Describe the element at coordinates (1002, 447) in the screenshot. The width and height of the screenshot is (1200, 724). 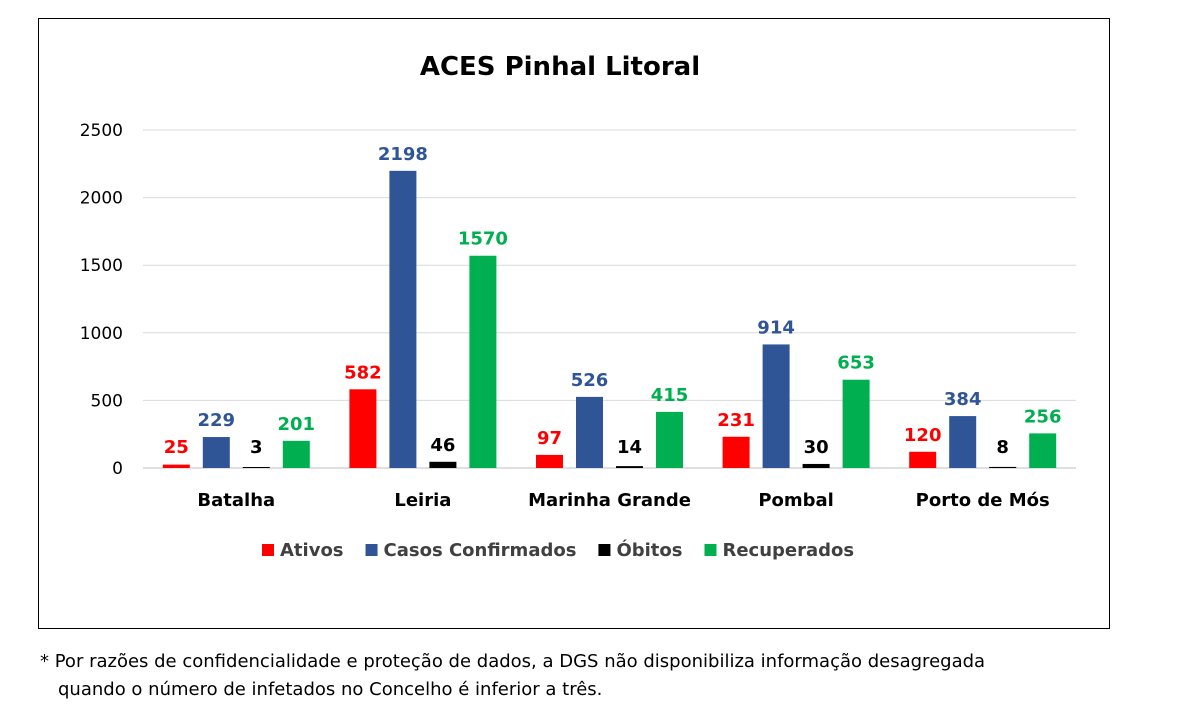
I see `data-label: 8` at that location.